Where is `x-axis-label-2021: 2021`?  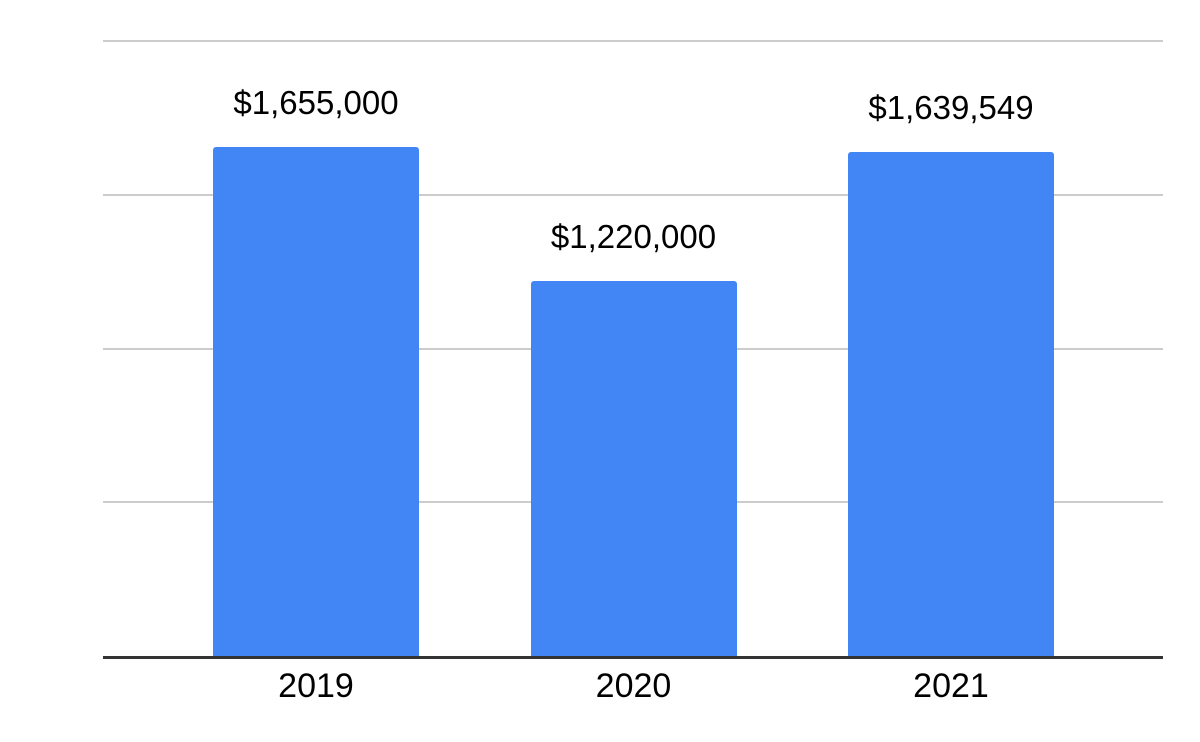 x-axis-label-2021: 2021 is located at coordinates (951, 686).